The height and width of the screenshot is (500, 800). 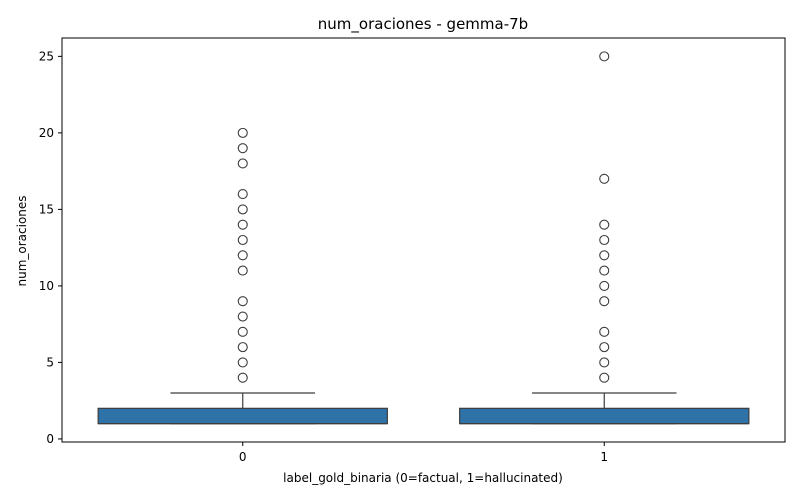 What do you see at coordinates (604, 457) in the screenshot?
I see `x-tick-label: 1` at bounding box center [604, 457].